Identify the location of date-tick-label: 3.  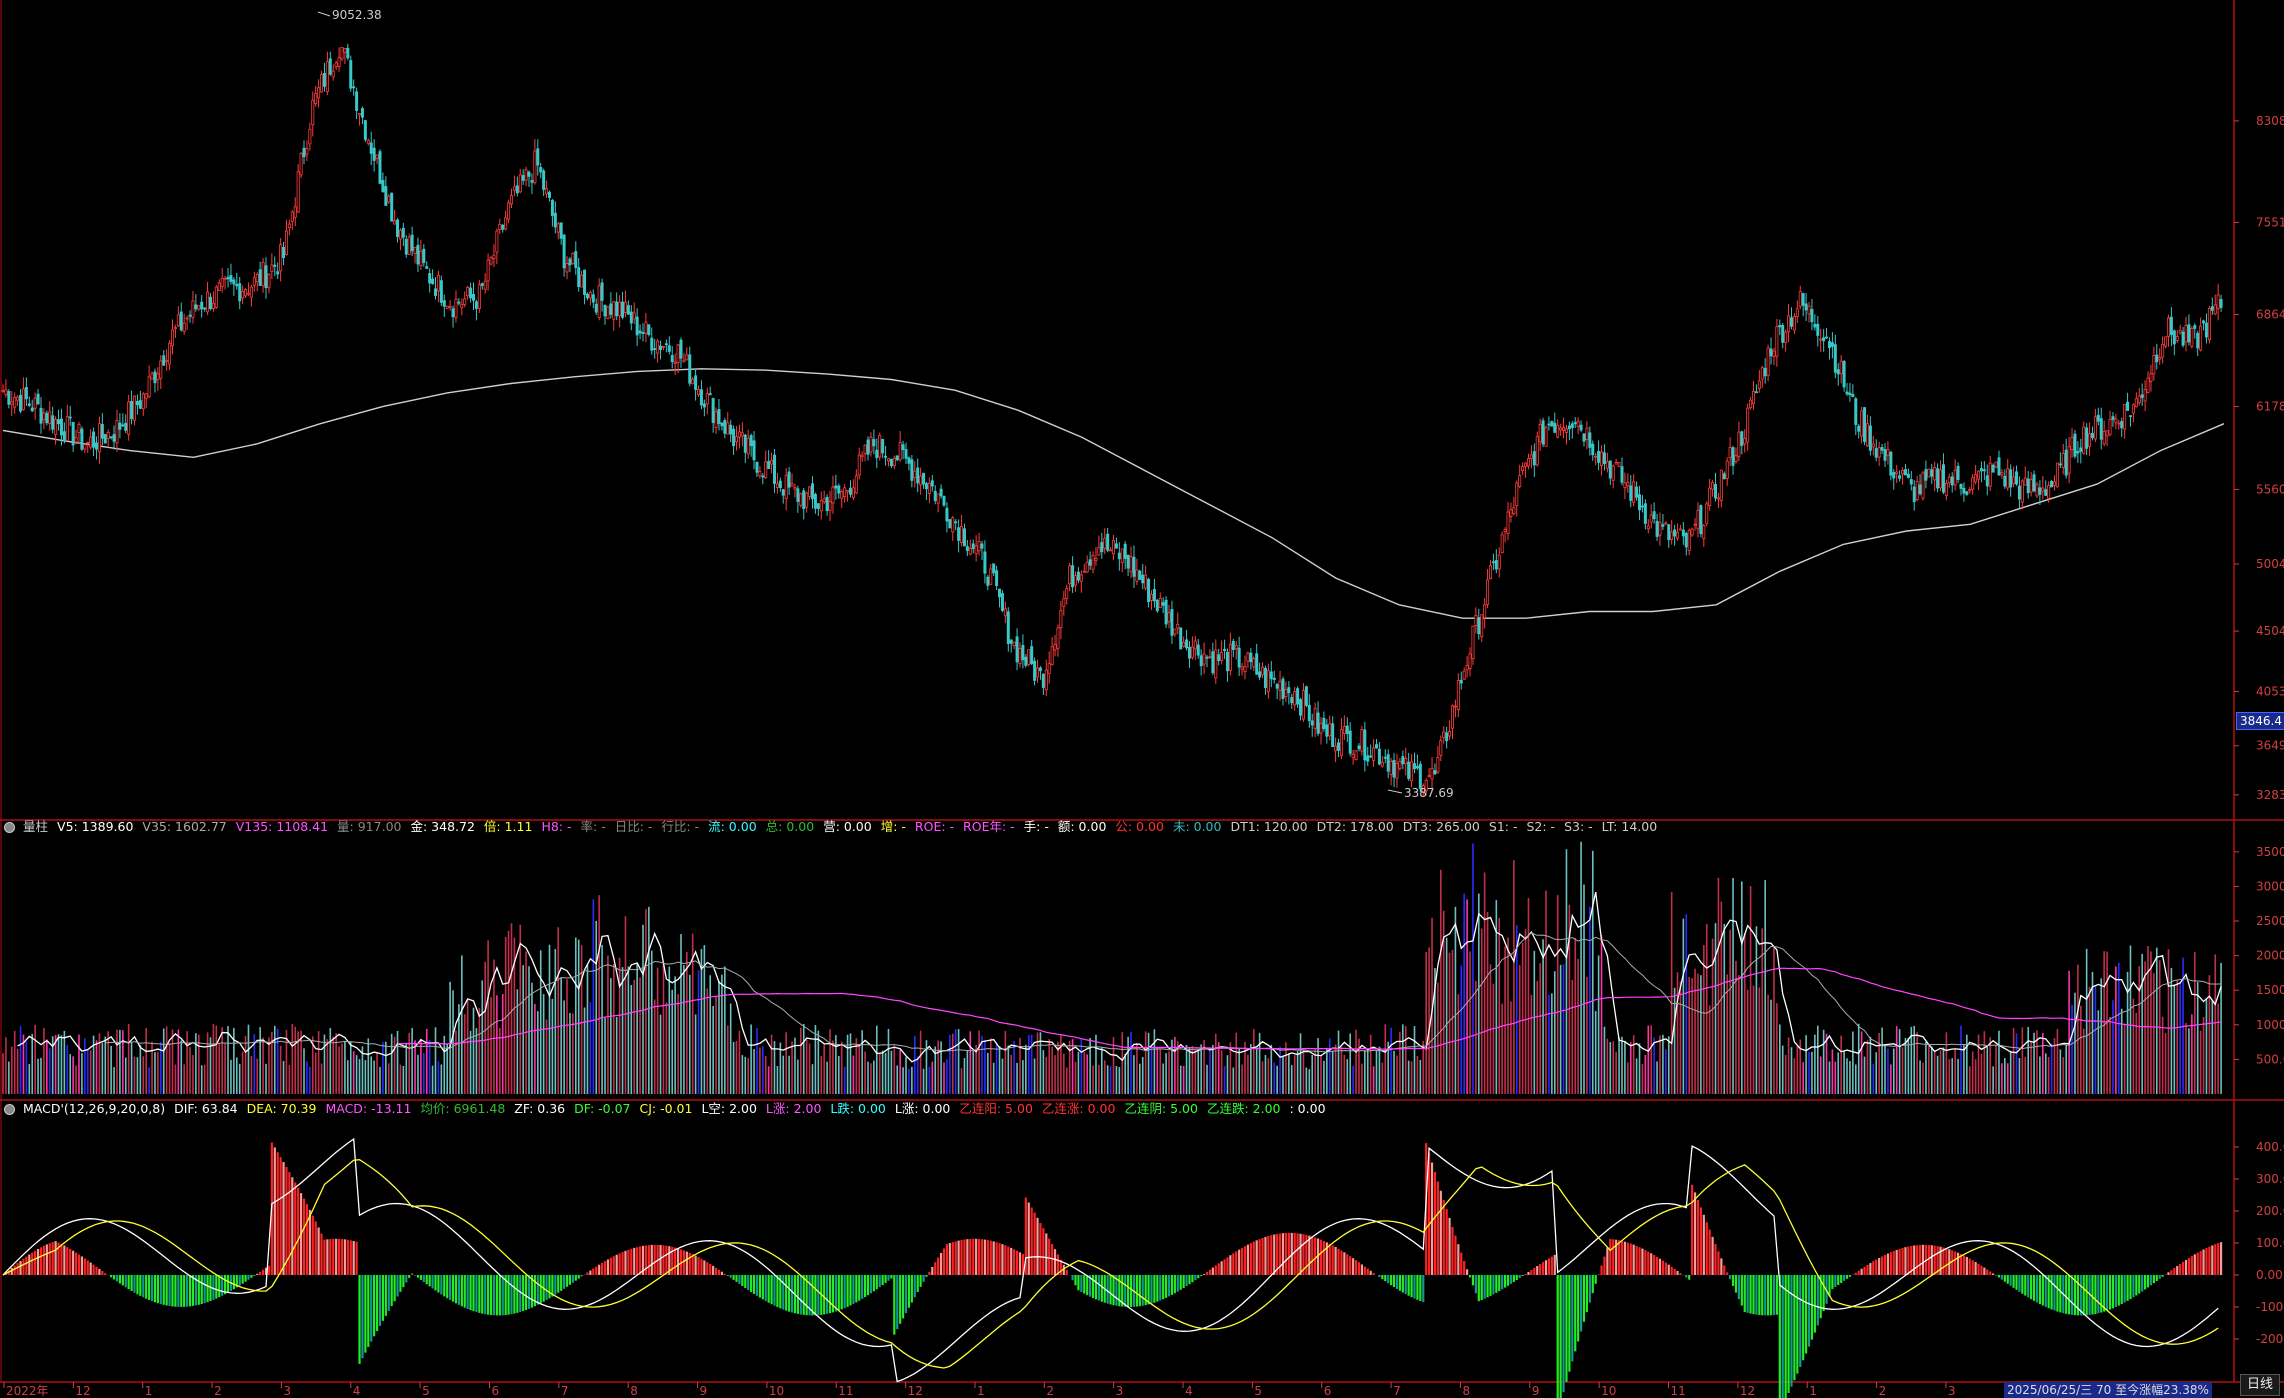
(1120, 1391).